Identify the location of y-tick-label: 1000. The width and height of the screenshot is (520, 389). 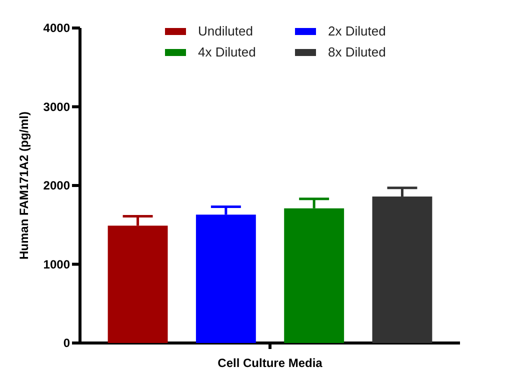
(56, 264).